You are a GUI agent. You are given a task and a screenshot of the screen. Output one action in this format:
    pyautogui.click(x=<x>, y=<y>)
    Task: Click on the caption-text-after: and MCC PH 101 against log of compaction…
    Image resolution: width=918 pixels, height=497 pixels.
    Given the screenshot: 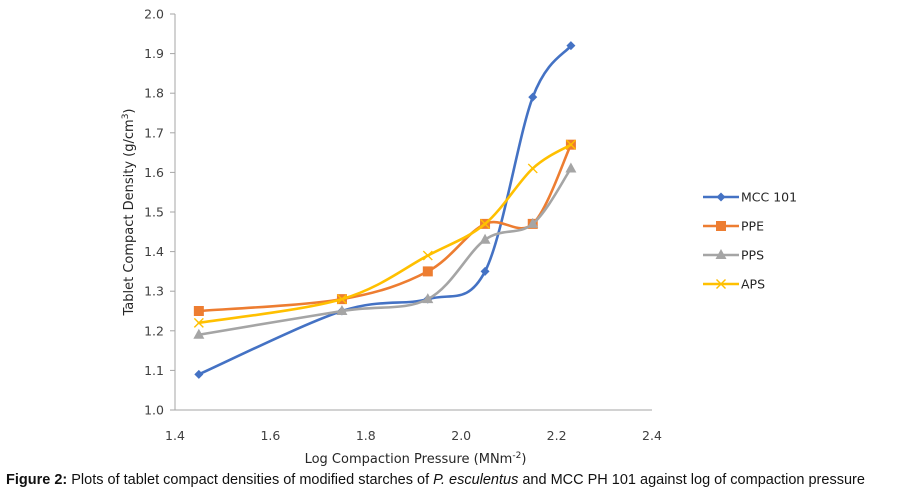 What is the action you would take?
    pyautogui.click(x=691, y=480)
    